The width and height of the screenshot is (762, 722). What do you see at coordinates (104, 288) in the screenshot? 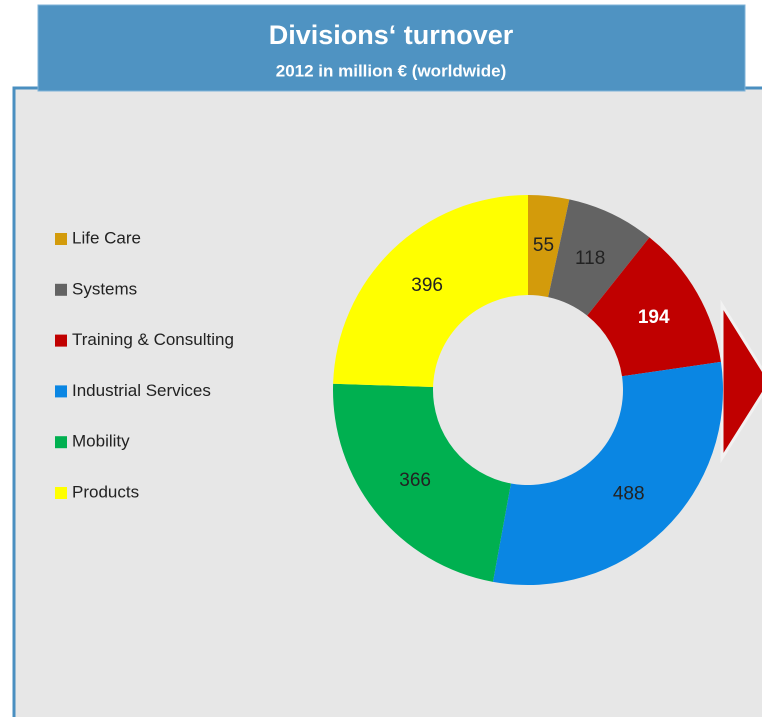
I see `legend-label: Systems` at bounding box center [104, 288].